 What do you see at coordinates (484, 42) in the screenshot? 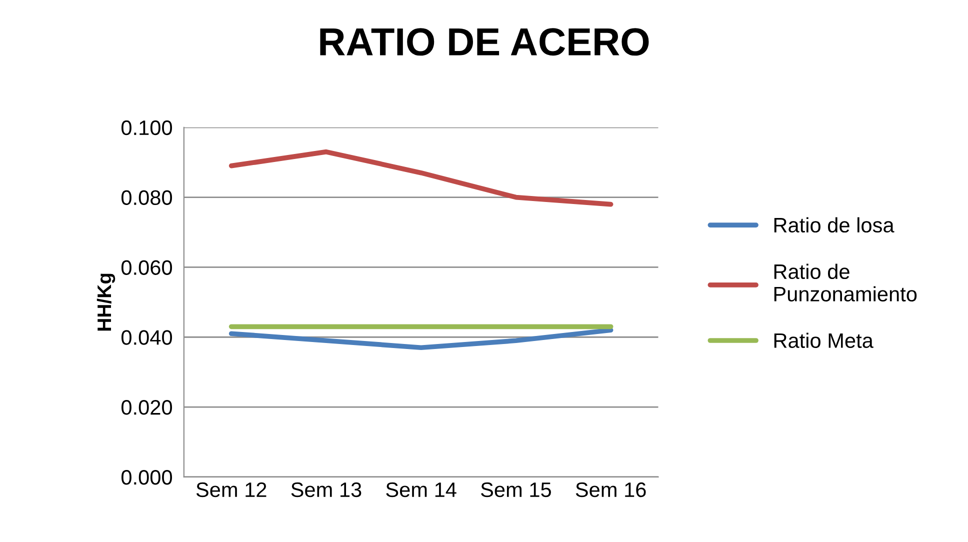
I see `chart-title: RATIO DE ACERO` at bounding box center [484, 42].